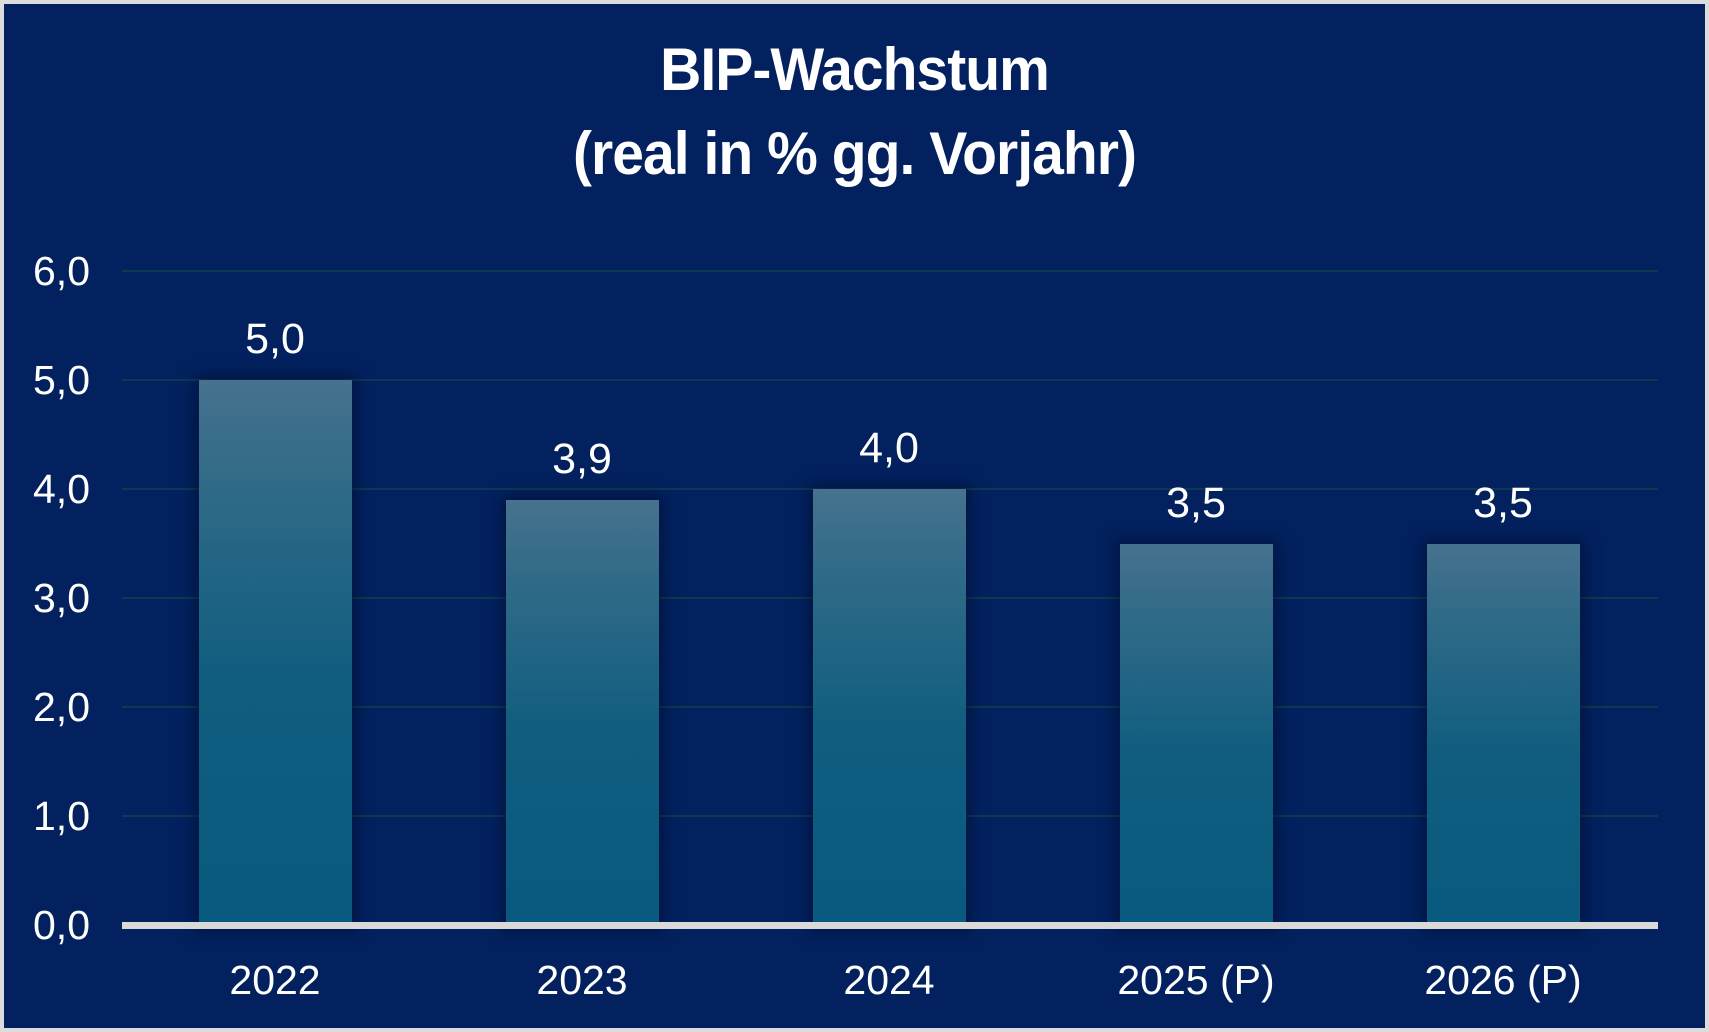  What do you see at coordinates (1503, 980) in the screenshot?
I see `x-axis-category-label: 2026 (P)` at bounding box center [1503, 980].